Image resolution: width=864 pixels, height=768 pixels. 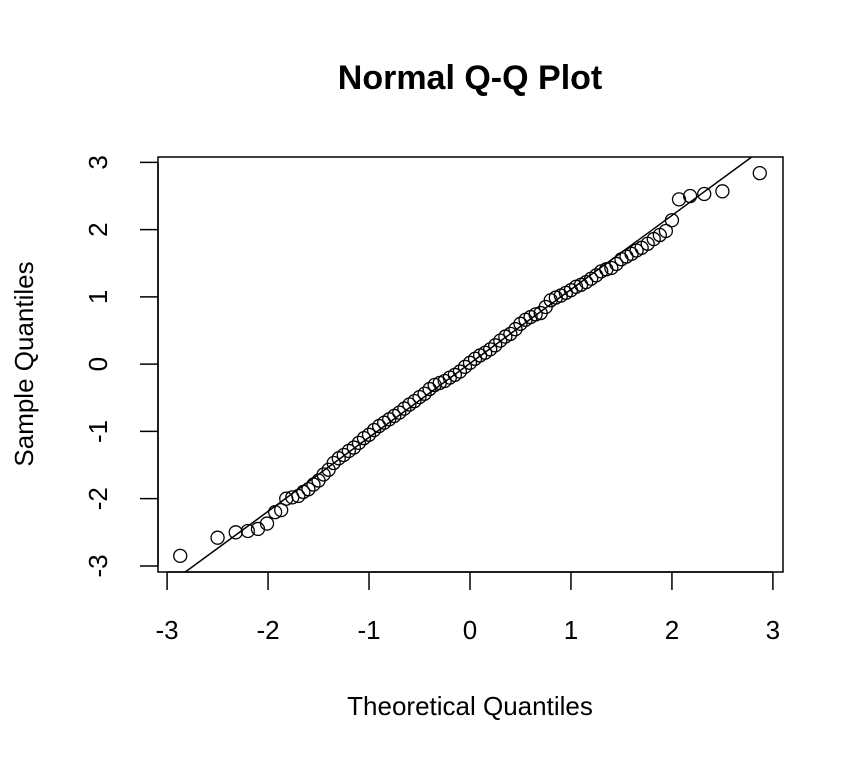 What do you see at coordinates (98, 431) in the screenshot?
I see `y-tick-label: -1` at bounding box center [98, 431].